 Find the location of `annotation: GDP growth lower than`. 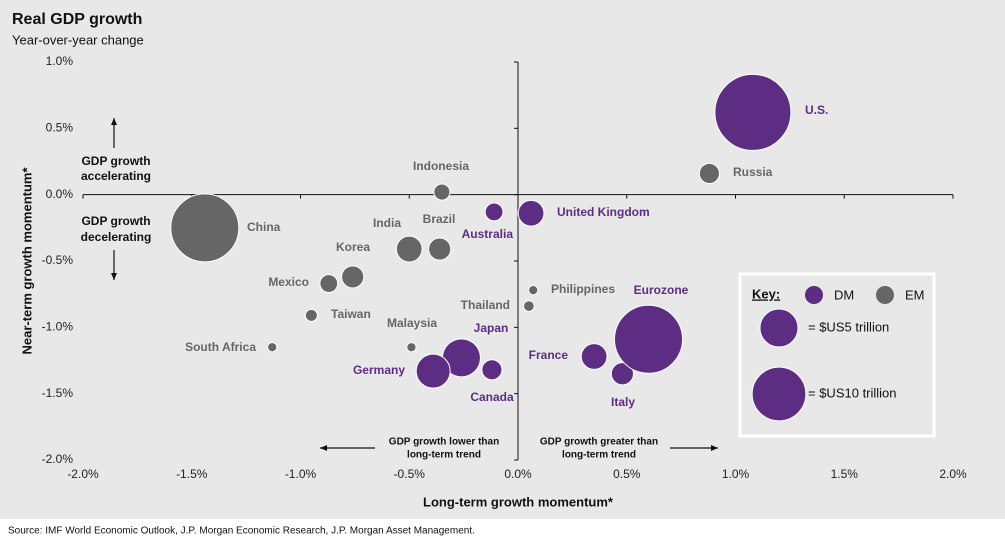

annotation: GDP growth lower than is located at coordinates (444, 442).